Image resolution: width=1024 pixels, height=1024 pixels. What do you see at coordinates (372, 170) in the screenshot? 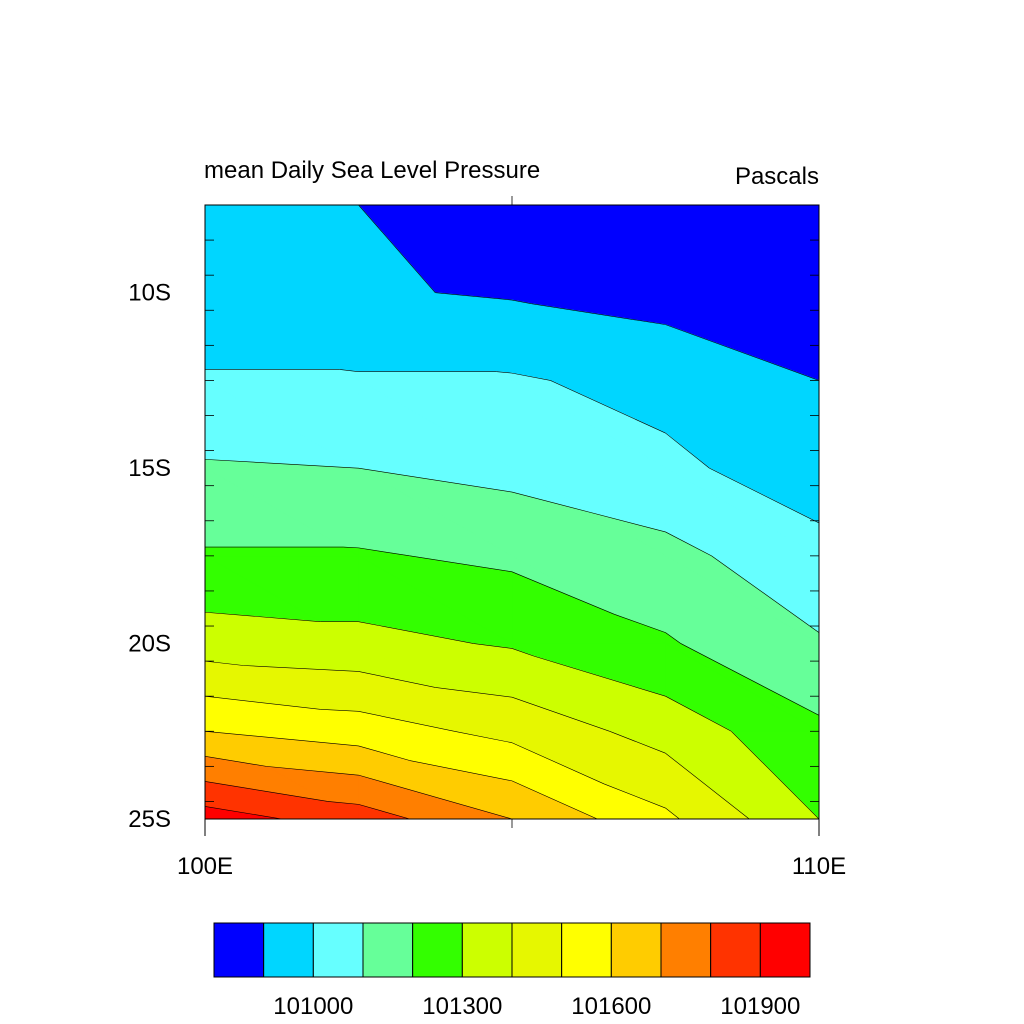
I see `chart-title: mean Daily Sea Level Pressure` at bounding box center [372, 170].